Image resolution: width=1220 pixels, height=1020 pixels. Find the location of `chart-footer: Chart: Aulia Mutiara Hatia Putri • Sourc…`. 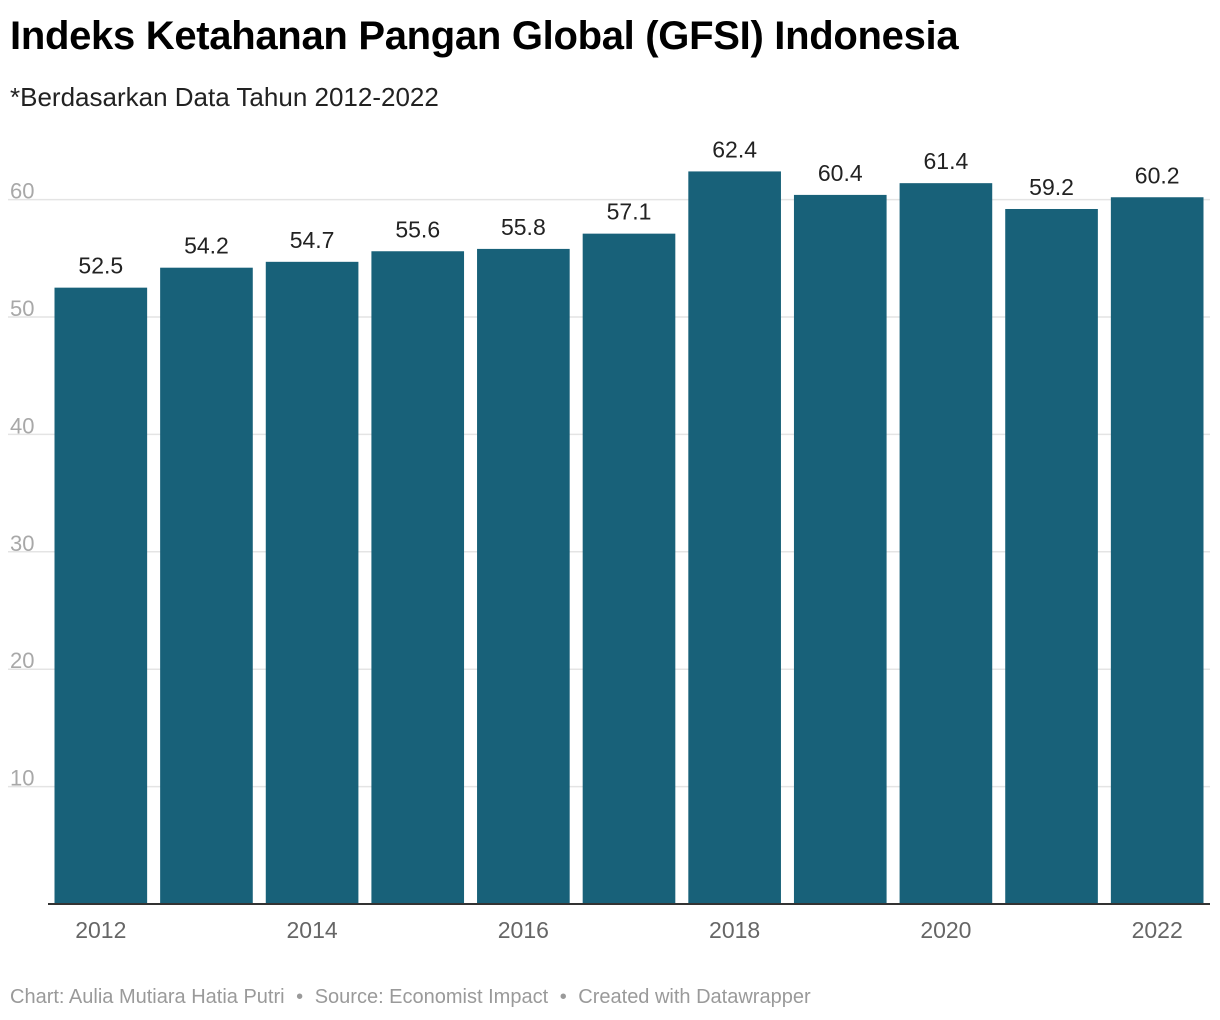

chart-footer: Chart: Aulia Mutiara Hatia Putri • Sourc… is located at coordinates (410, 997).